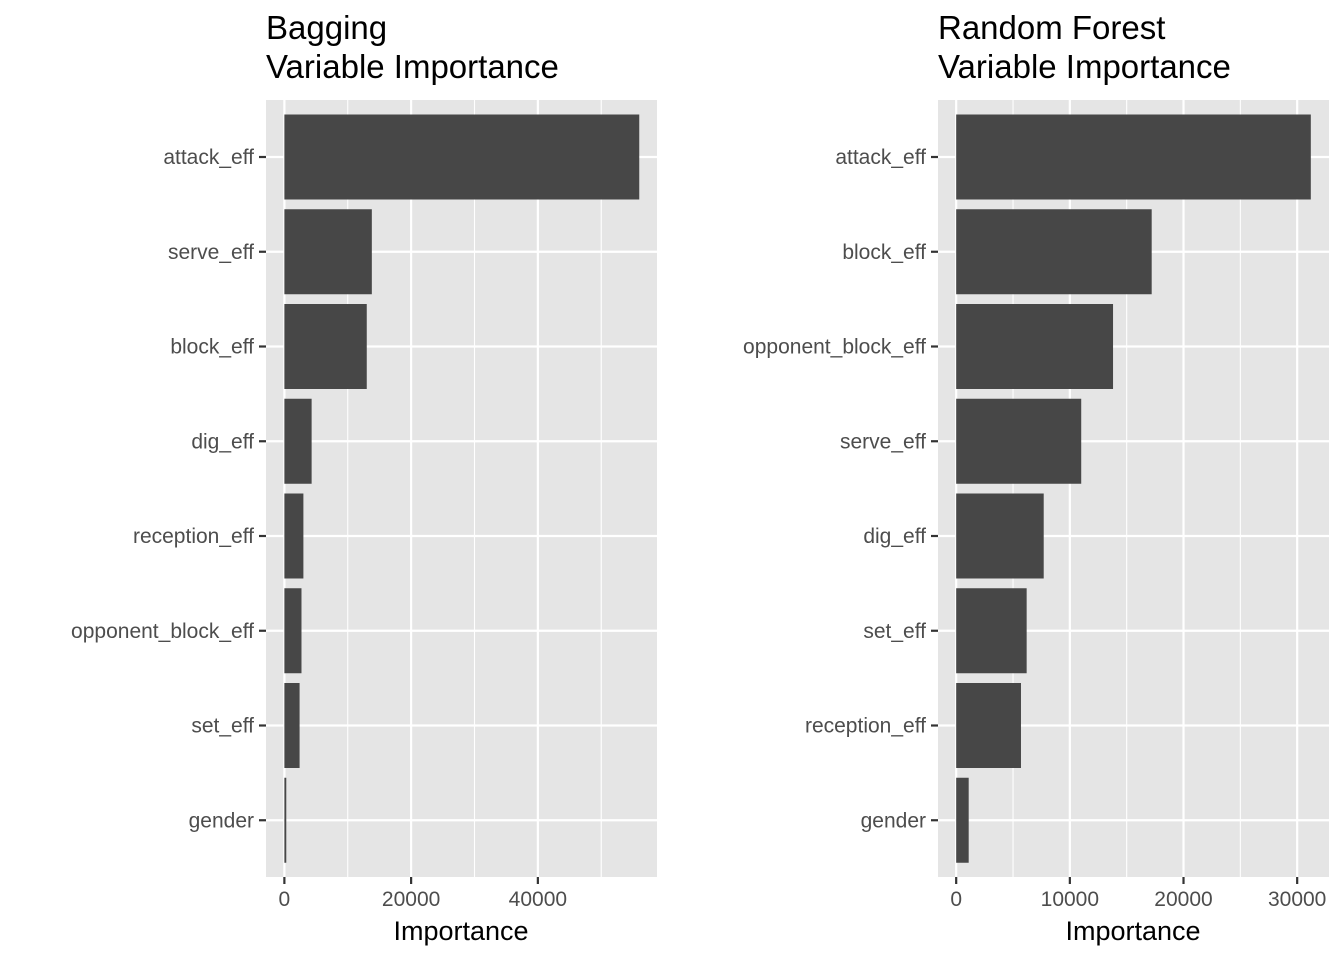  What do you see at coordinates (328, 252) in the screenshot?
I see `bagging-bar-serve-eff` at bounding box center [328, 252].